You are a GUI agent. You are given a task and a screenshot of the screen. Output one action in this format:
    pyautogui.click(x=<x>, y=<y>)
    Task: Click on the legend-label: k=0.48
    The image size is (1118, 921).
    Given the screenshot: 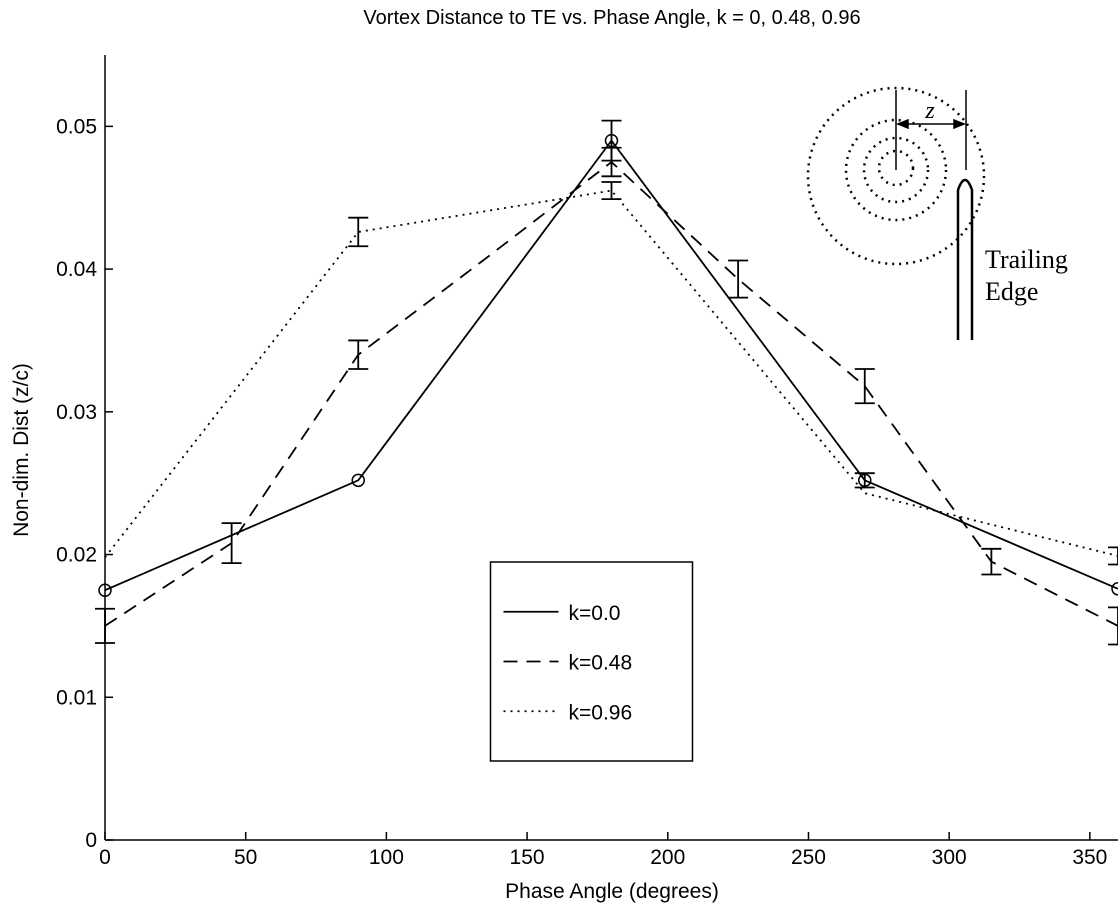 What is the action you would take?
    pyautogui.click(x=601, y=663)
    